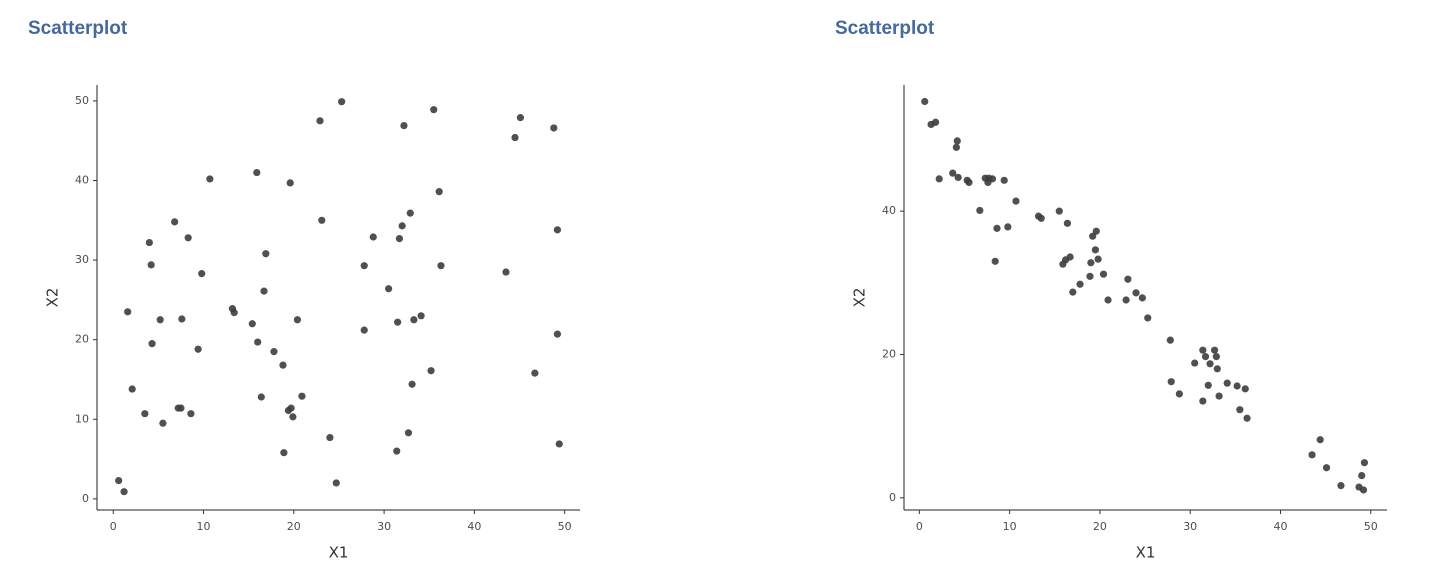 Image resolution: width=1432 pixels, height=570 pixels. What do you see at coordinates (82, 100) in the screenshot?
I see `y-tick-label: 50` at bounding box center [82, 100].